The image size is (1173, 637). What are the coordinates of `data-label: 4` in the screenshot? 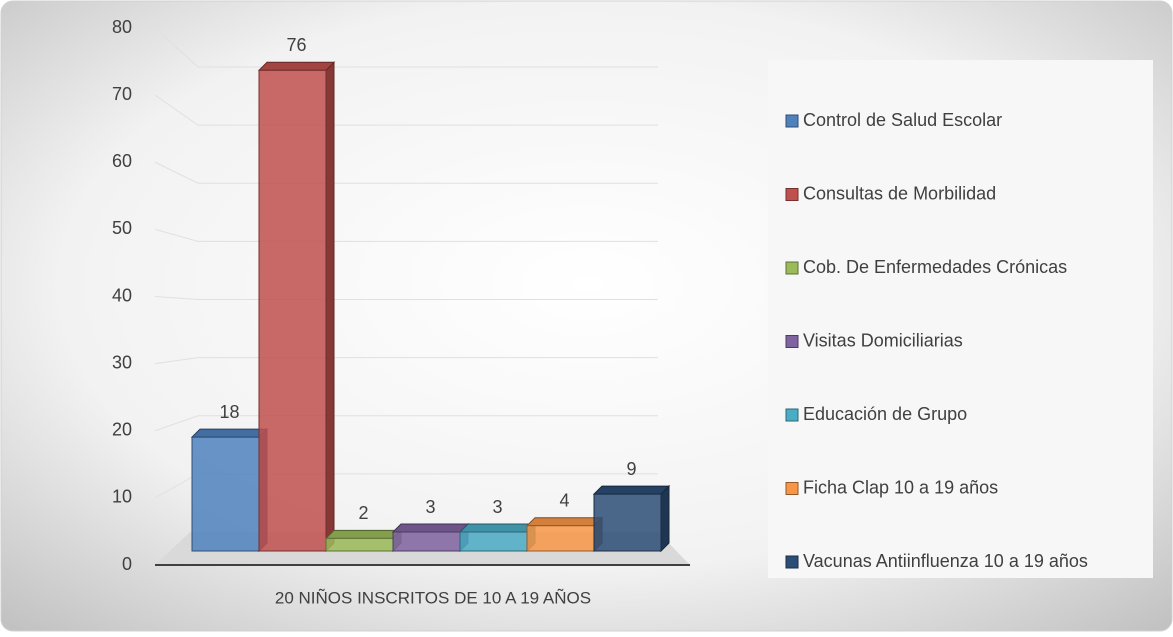 It's located at (564, 500).